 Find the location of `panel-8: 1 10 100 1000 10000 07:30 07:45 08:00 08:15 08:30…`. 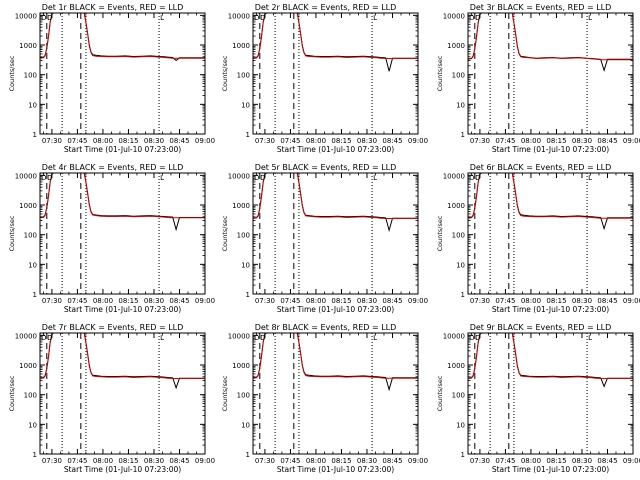

panel-8: 1 10 100 1000 10000 07:30 07:45 08:00 08:15 08:30… is located at coordinates (324, 398).